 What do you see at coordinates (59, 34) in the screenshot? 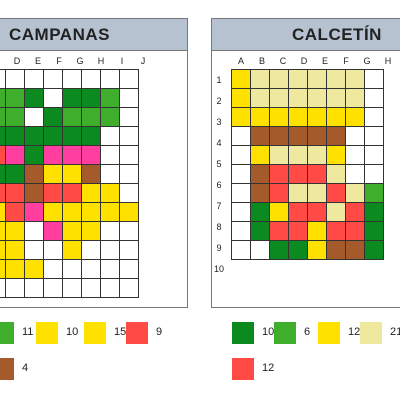
I see `campanas-title: CAMPANAS` at bounding box center [59, 34].